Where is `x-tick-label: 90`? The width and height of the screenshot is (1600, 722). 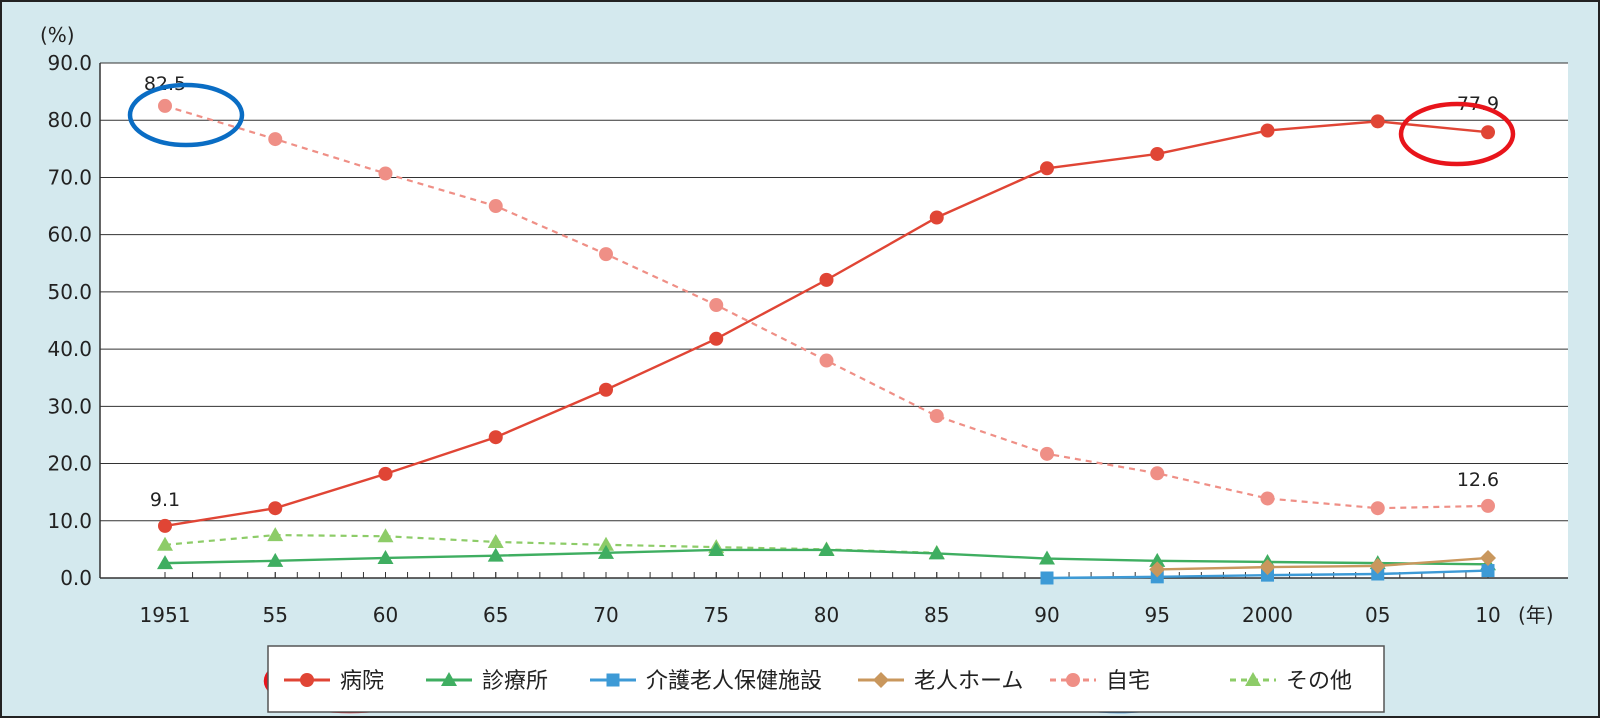
x-tick-label: 90 is located at coordinates (1046, 615).